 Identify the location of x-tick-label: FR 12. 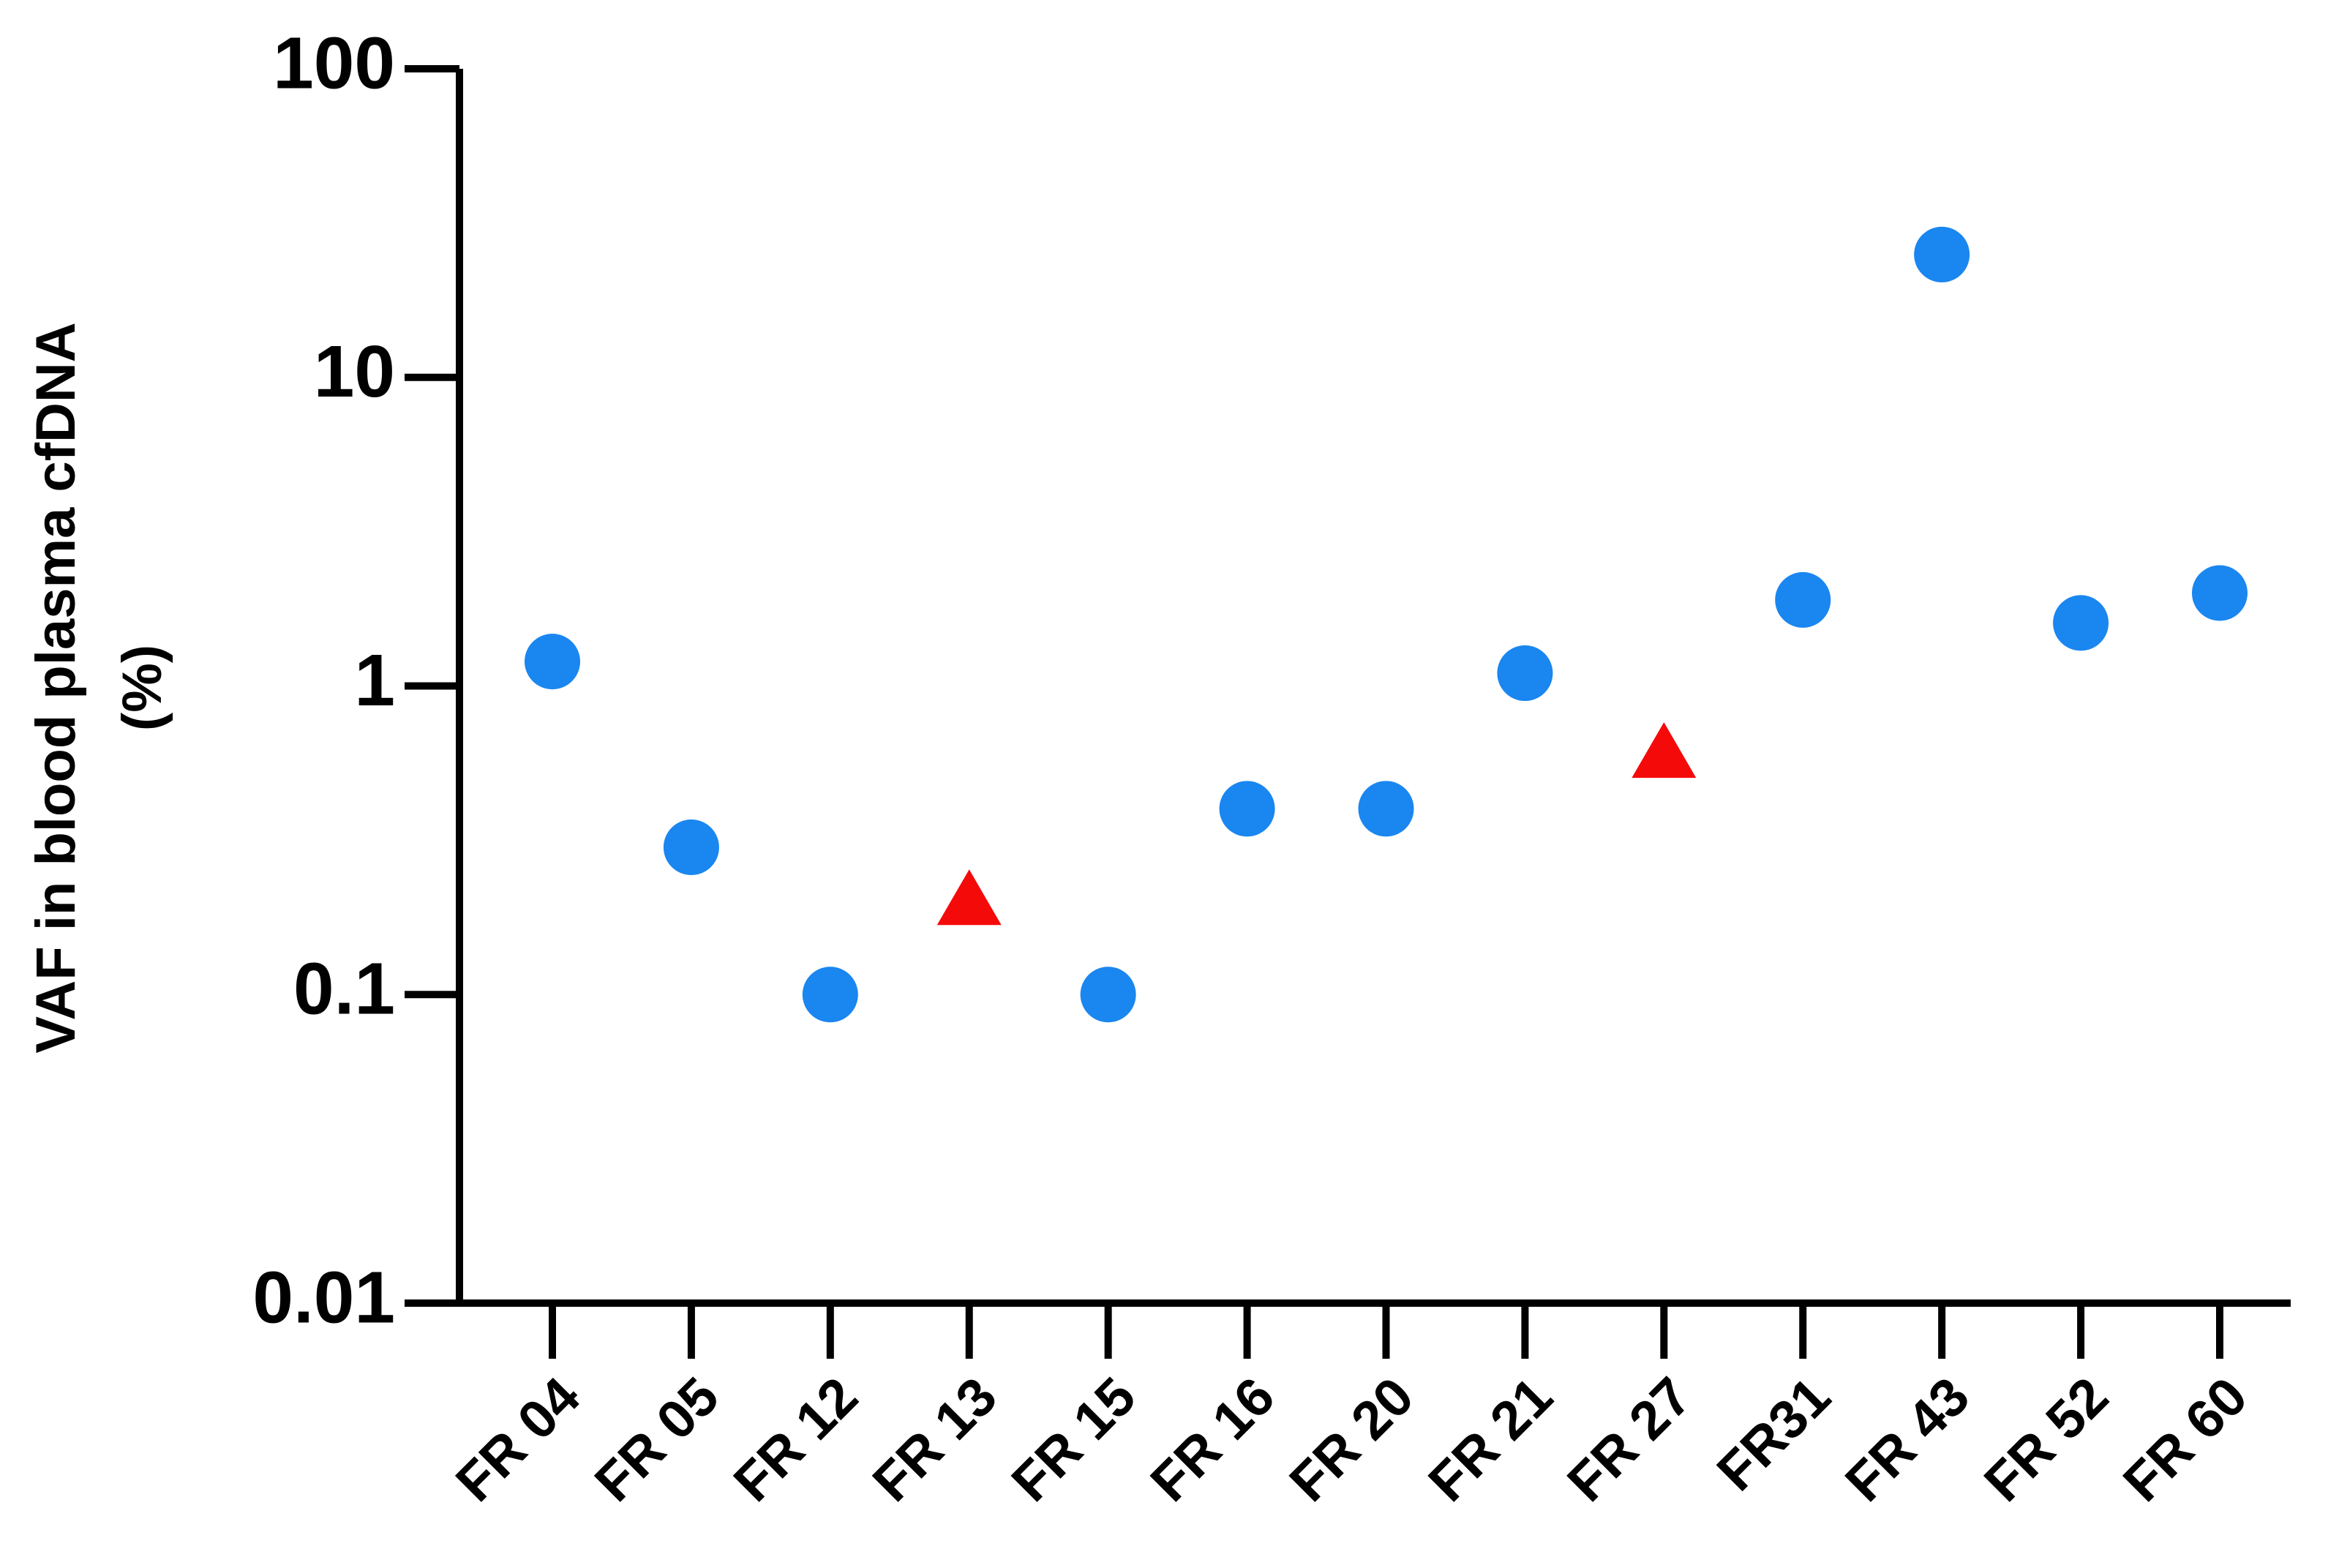
(796, 1438).